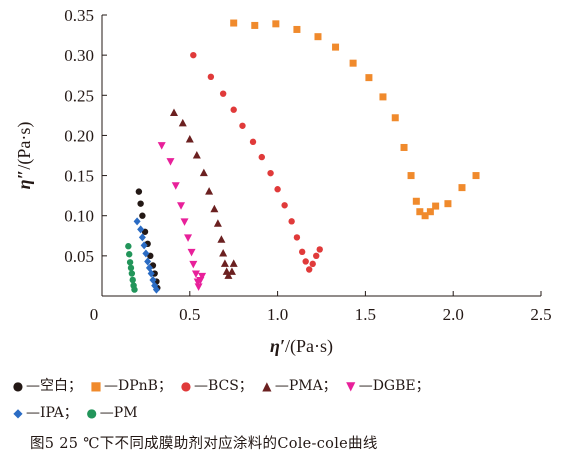 The image size is (585, 467). I want to click on legend-label: —空白；, so click(54, 386).